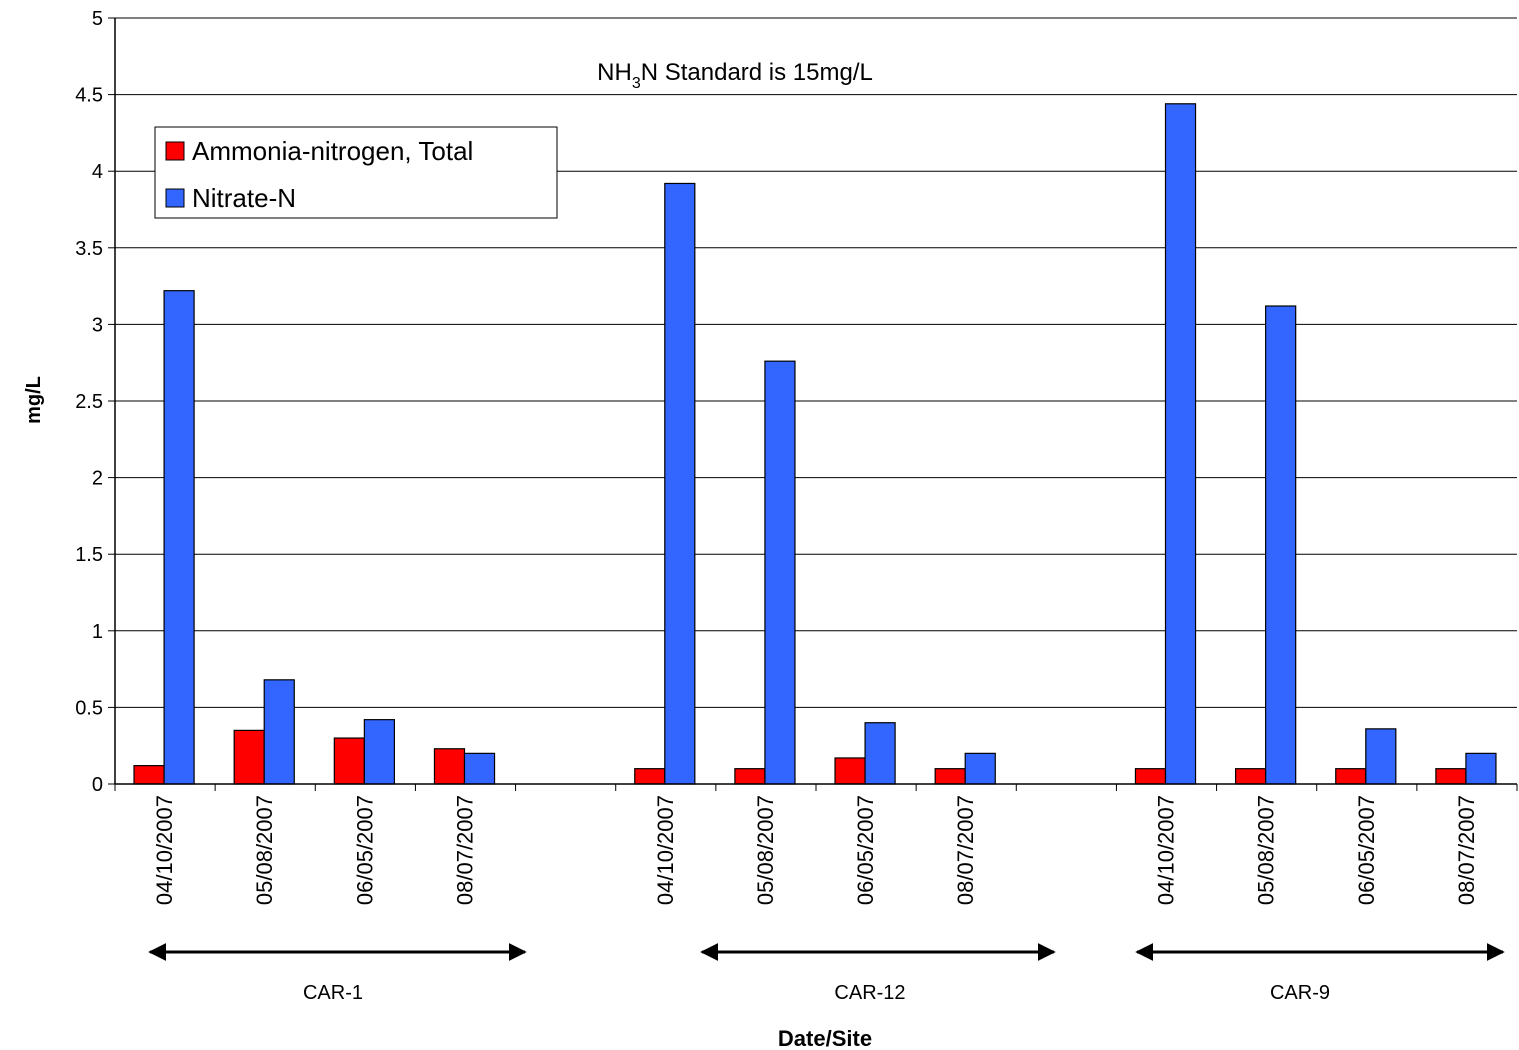  What do you see at coordinates (1300, 993) in the screenshot?
I see `group-label: CAR-9` at bounding box center [1300, 993].